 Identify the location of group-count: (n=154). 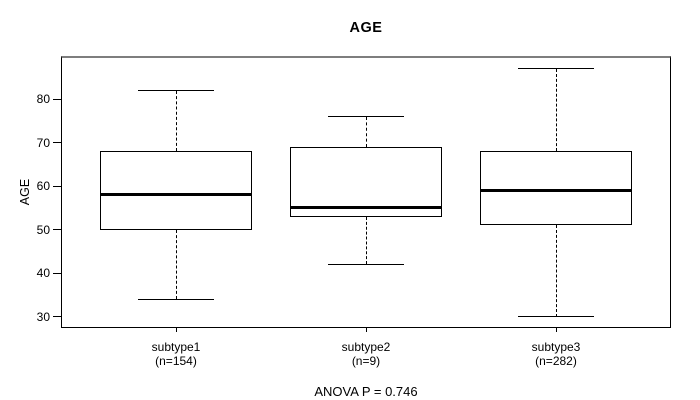
(176, 360).